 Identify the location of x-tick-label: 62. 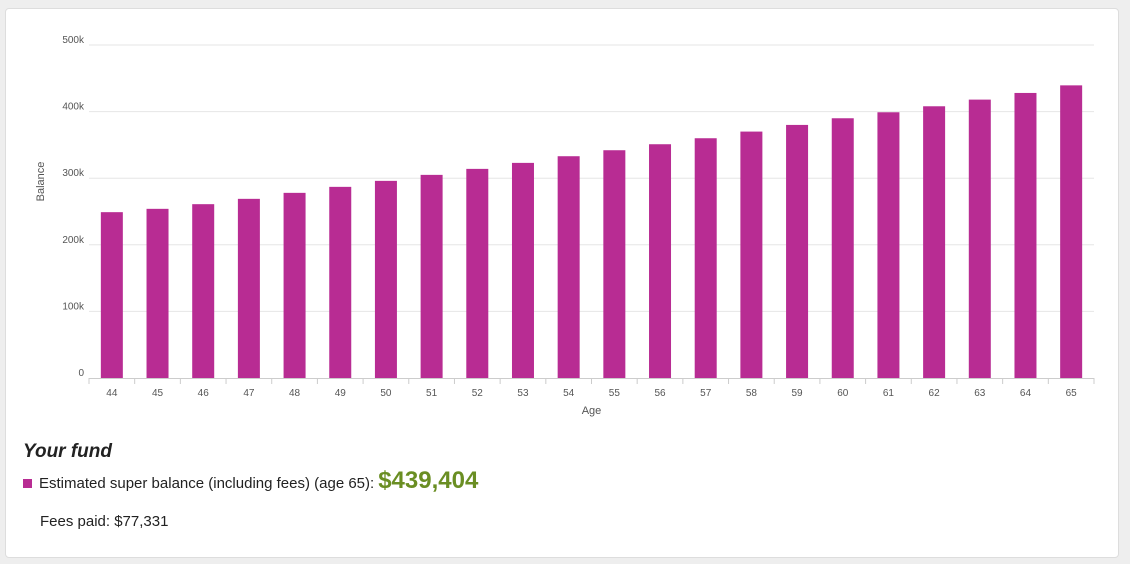
(935, 393).